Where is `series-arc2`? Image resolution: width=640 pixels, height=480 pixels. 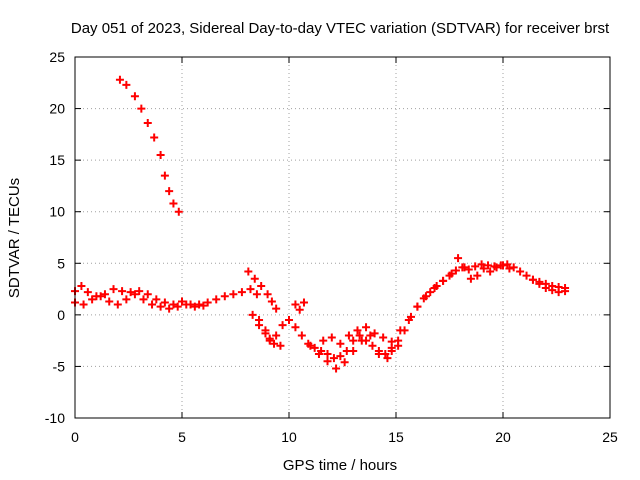
series-arc2 is located at coordinates (166, 295).